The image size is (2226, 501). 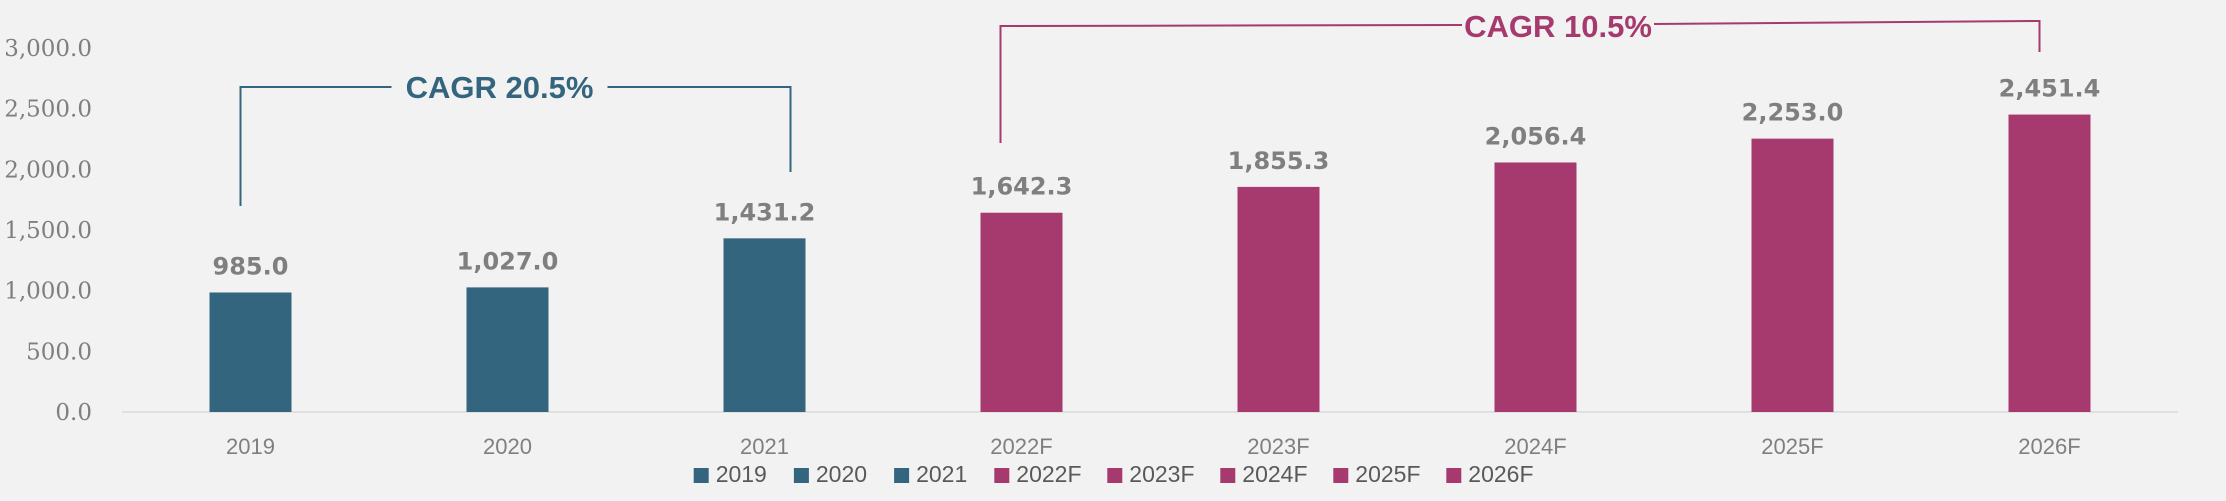 What do you see at coordinates (841, 474) in the screenshot?
I see `legend-label: 2020` at bounding box center [841, 474].